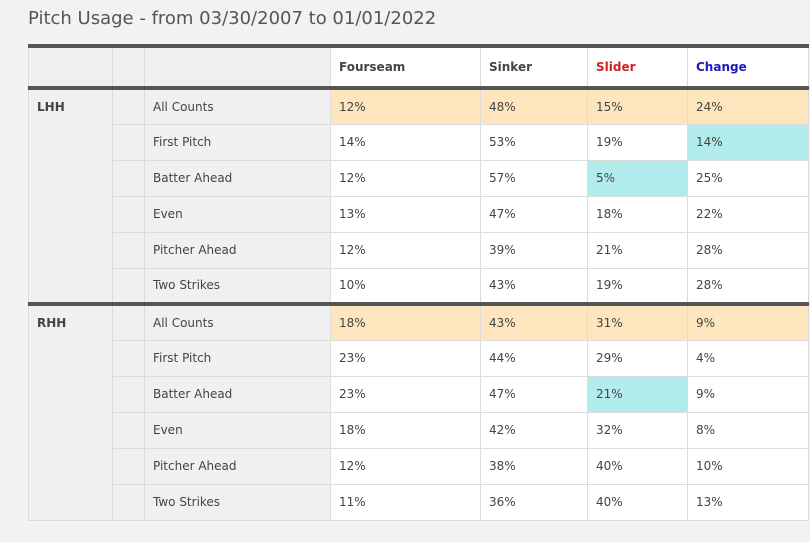 This screenshot has width=810, height=542. I want to click on usage-cell-change: 10%, so click(748, 466).